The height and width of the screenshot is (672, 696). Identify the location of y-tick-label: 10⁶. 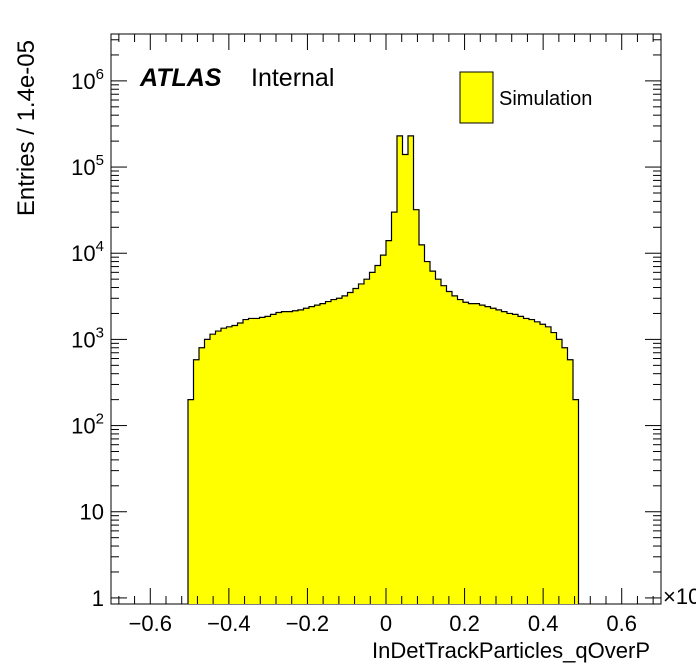
(87, 80).